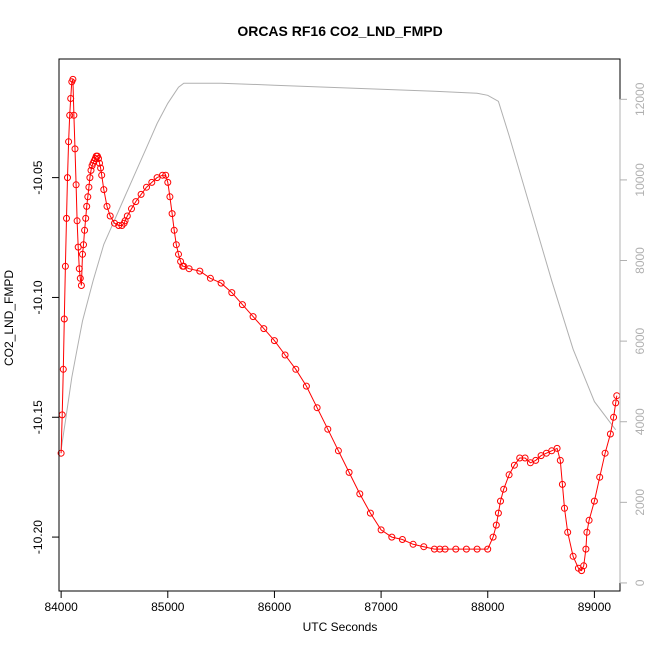  What do you see at coordinates (38, 297) in the screenshot?
I see `y-tick-label: -10.10` at bounding box center [38, 297].